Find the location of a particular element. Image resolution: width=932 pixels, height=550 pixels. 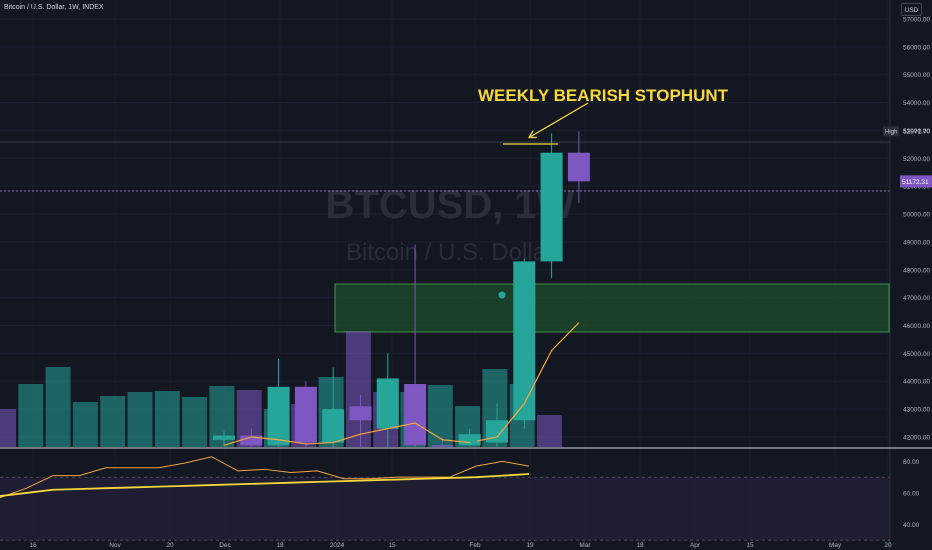

price-tick-label: 42000.00 is located at coordinates (916, 437).